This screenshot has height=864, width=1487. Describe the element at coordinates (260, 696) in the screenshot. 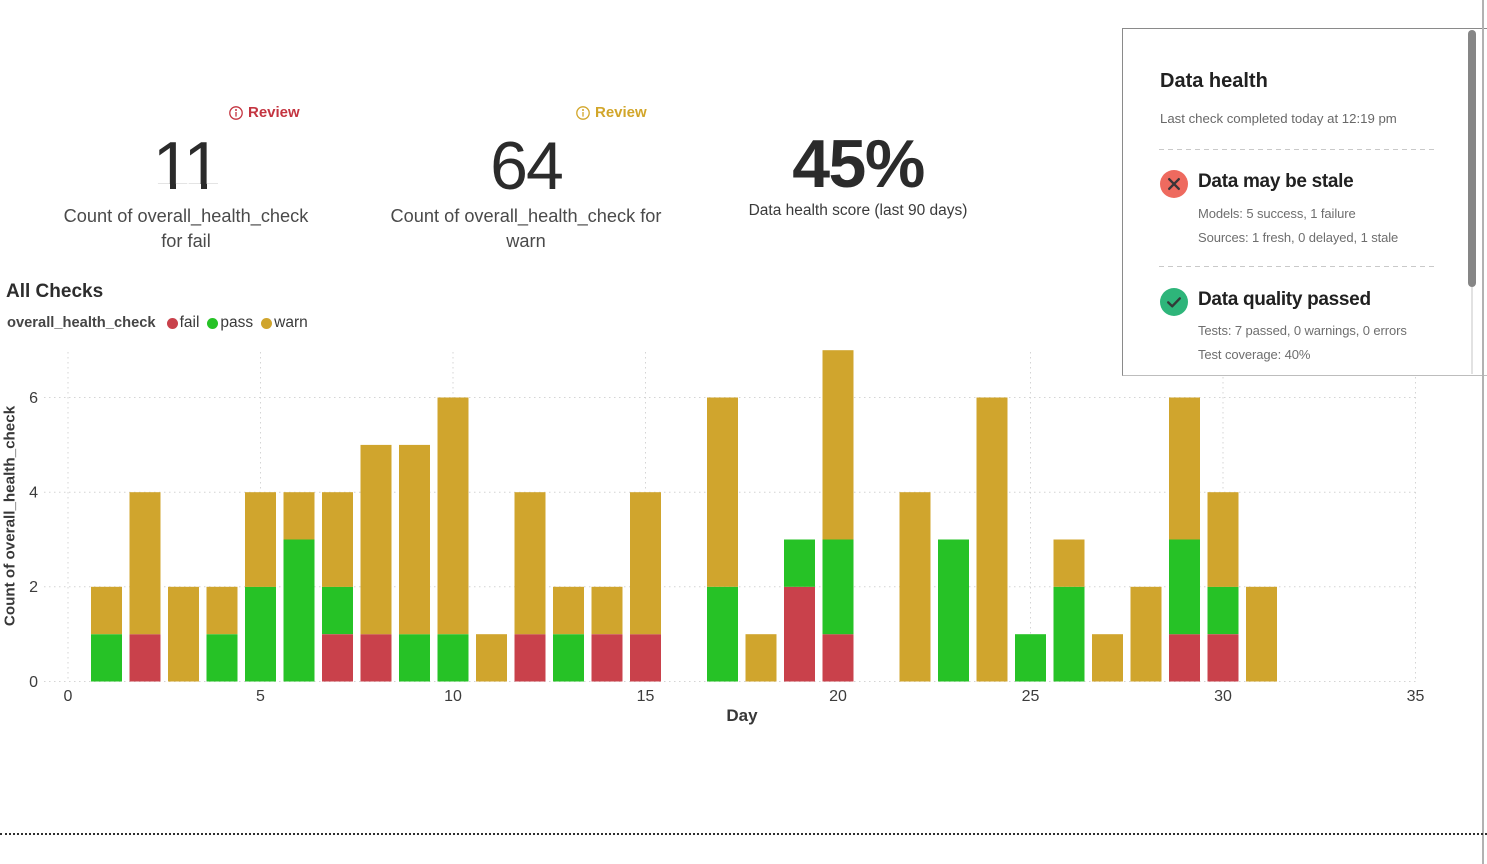

I see `svg-text: 5` at that location.